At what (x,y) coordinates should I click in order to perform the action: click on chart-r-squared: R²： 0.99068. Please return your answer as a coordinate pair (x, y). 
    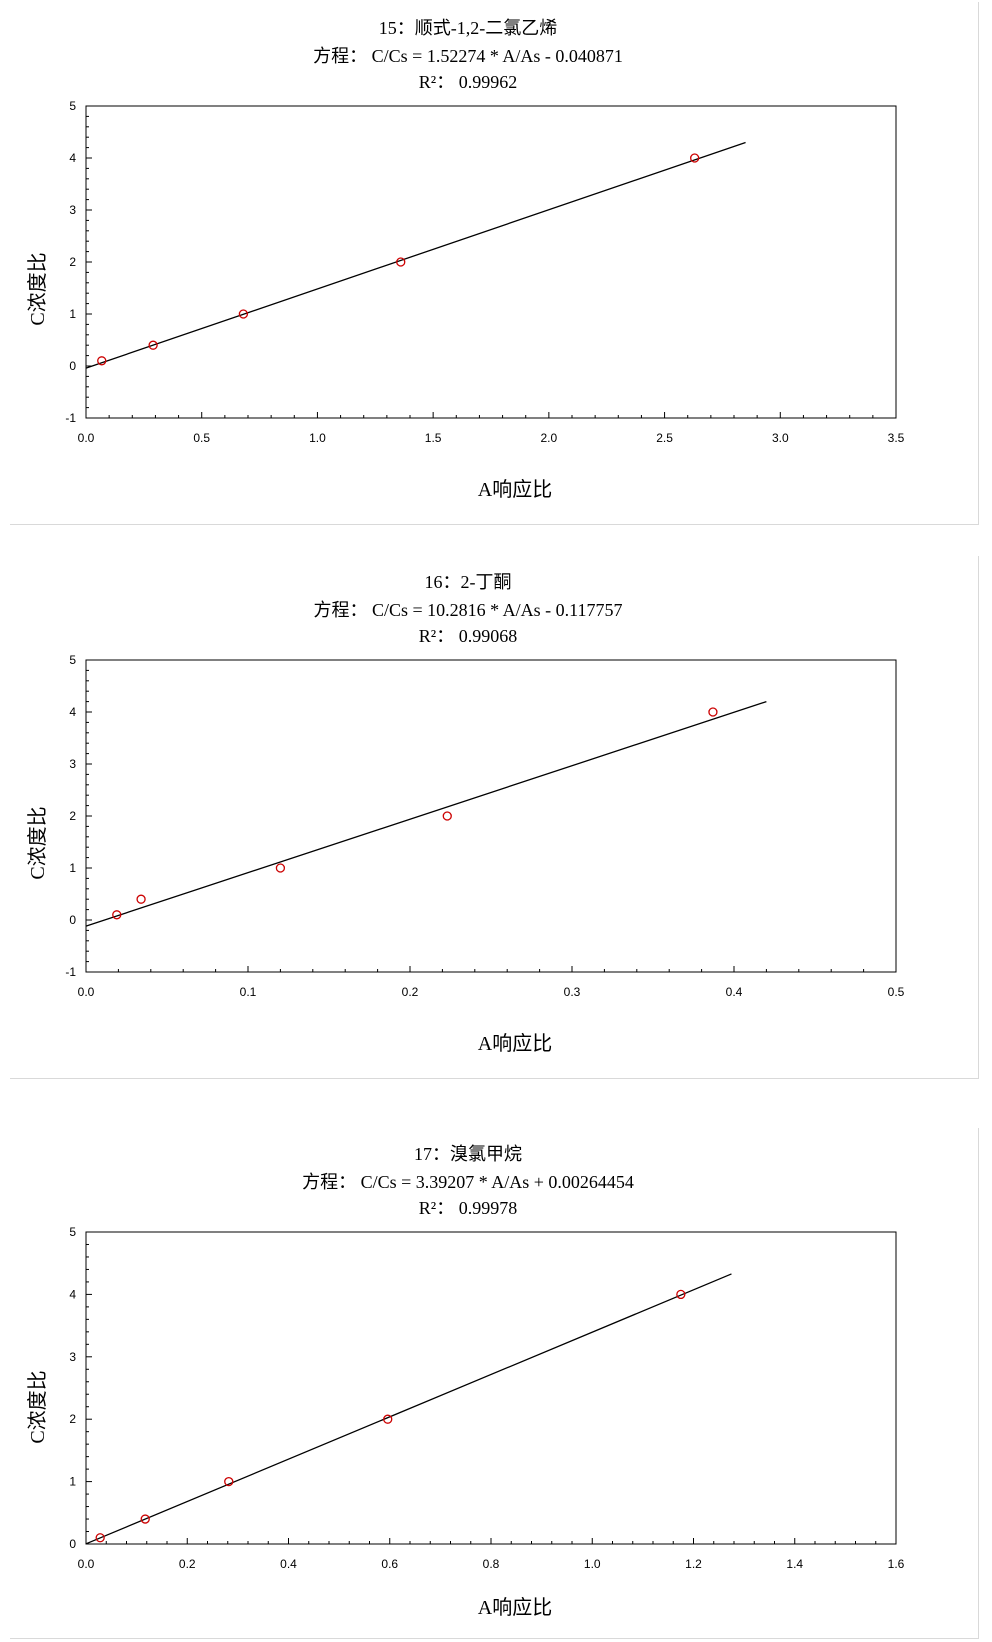
    Looking at the image, I should click on (468, 636).